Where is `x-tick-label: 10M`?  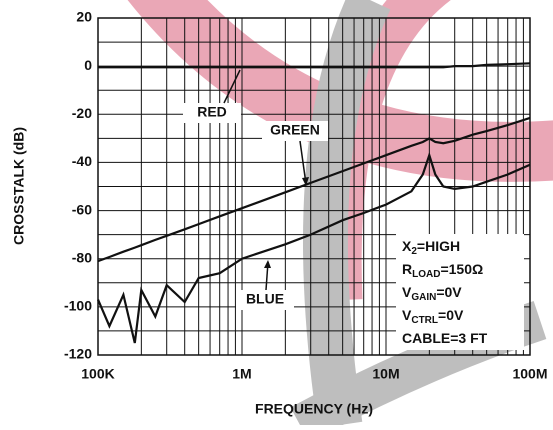 x-tick-label: 10M is located at coordinates (385, 374).